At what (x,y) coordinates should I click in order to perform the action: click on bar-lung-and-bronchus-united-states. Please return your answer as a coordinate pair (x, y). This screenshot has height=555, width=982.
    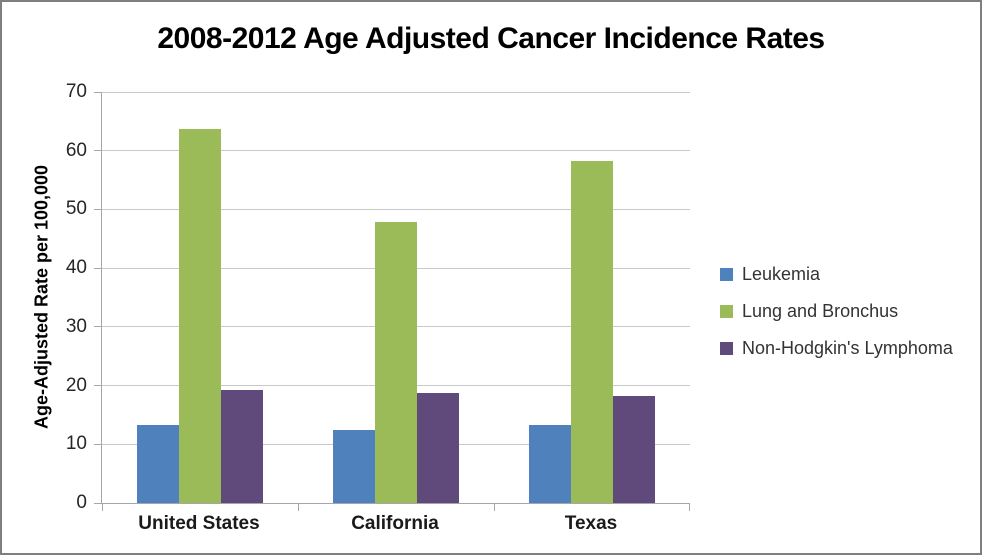
    Looking at the image, I should click on (200, 316).